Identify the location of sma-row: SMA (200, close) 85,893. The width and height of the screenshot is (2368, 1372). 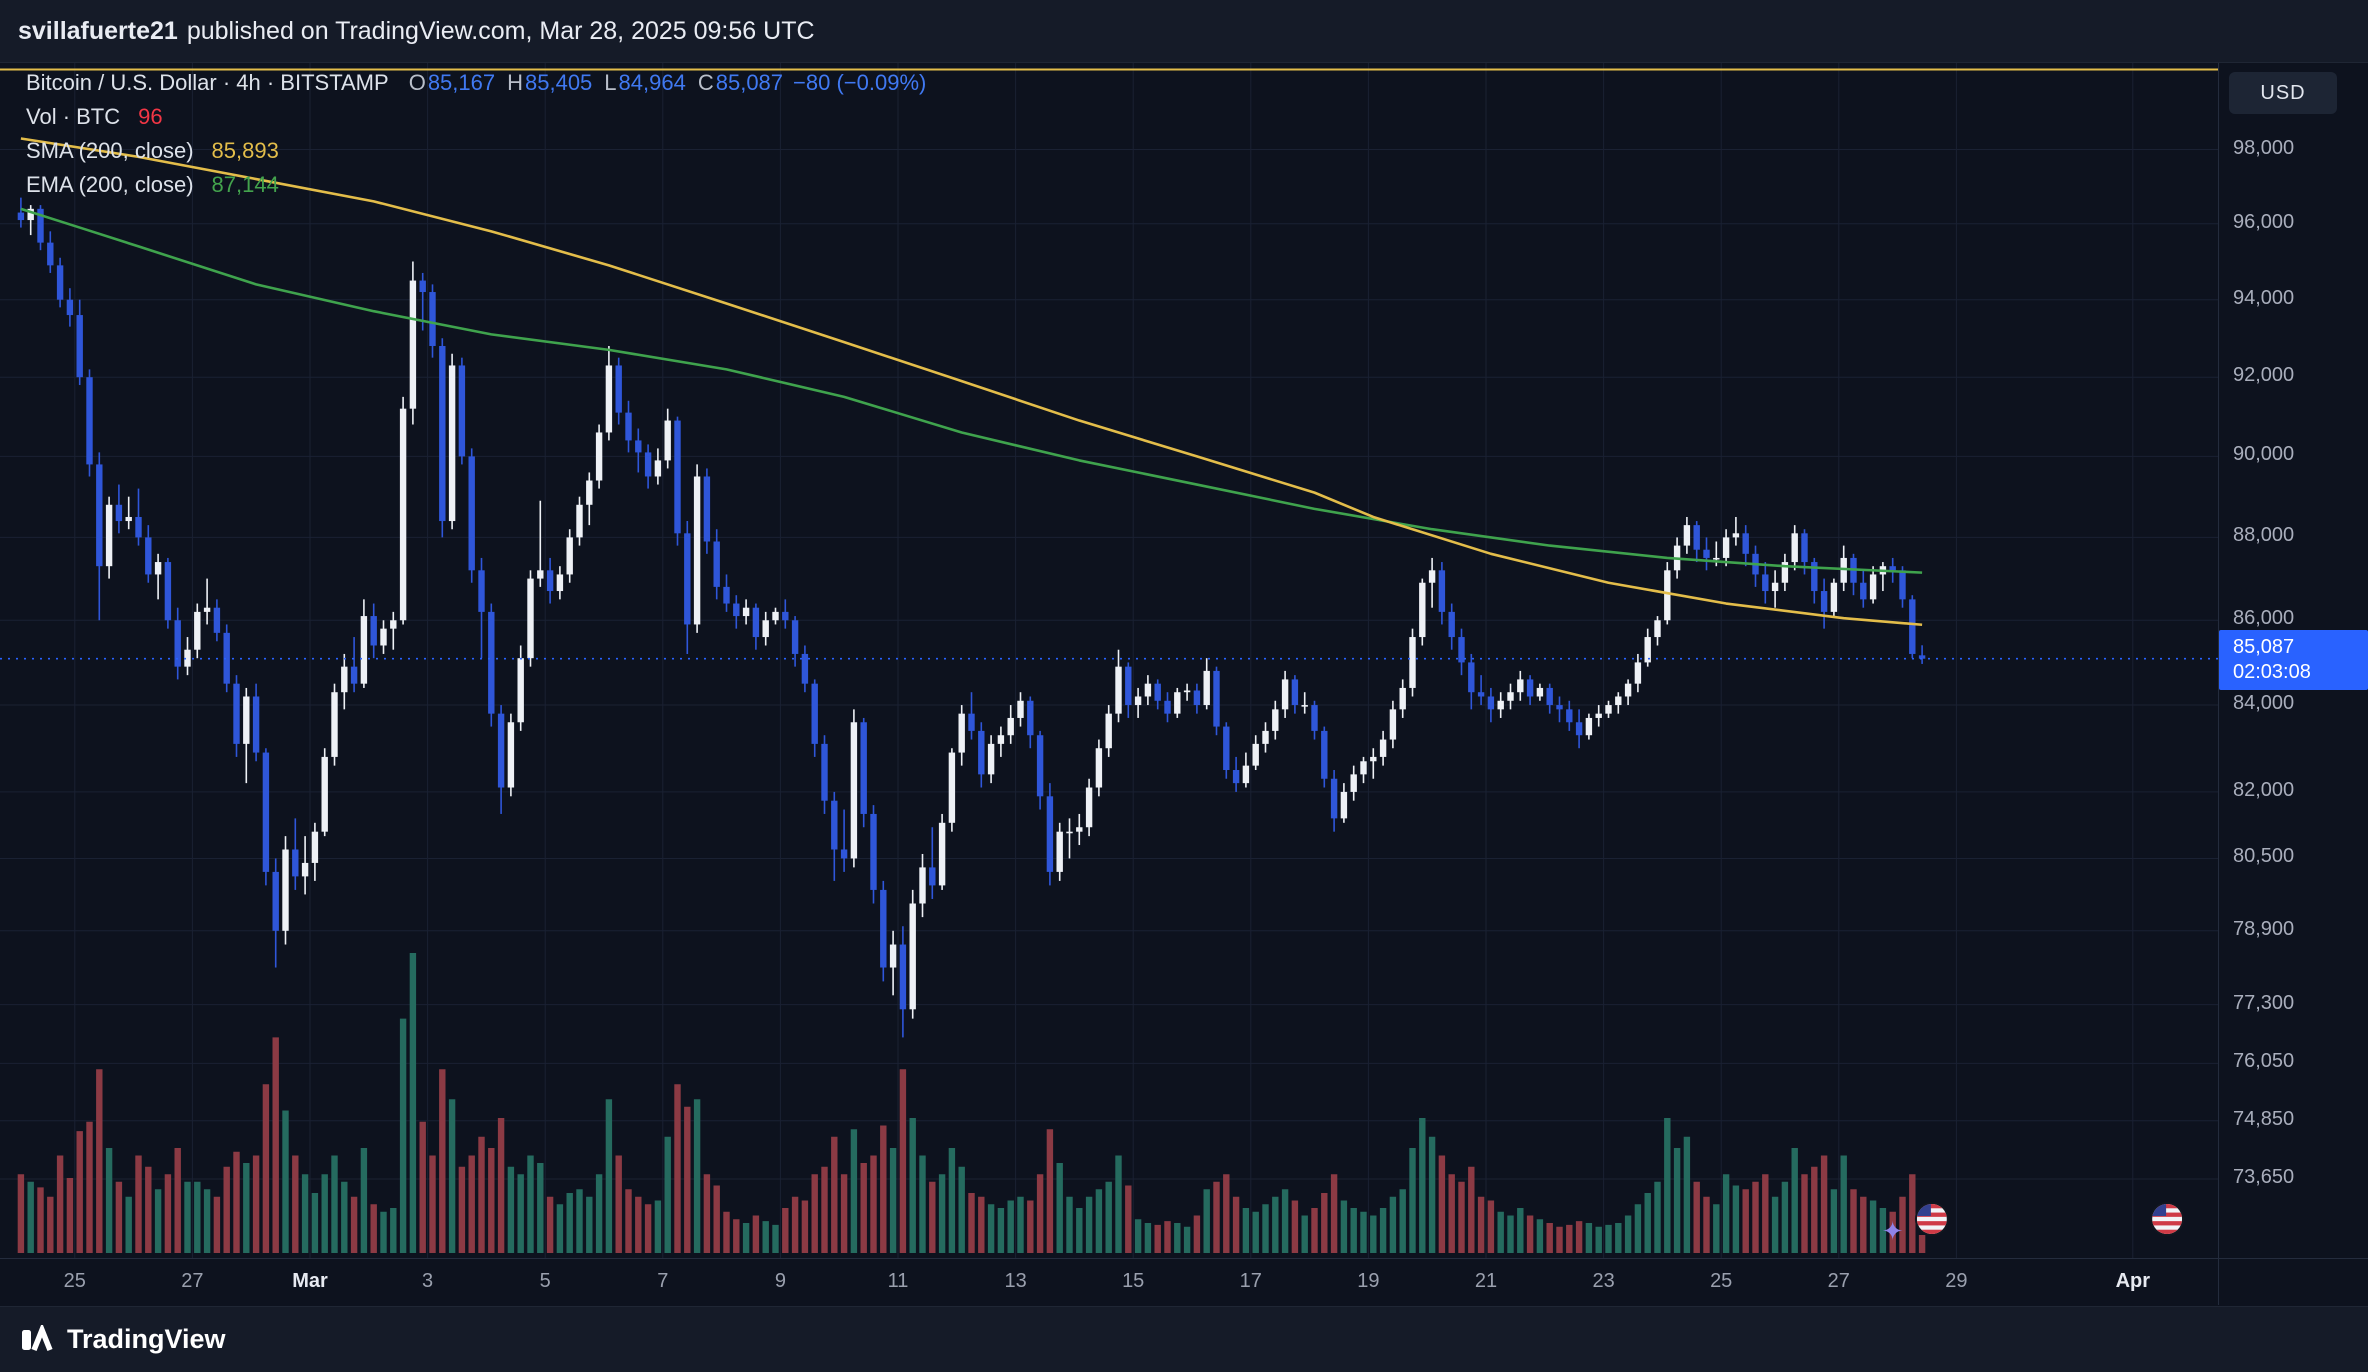
(476, 151).